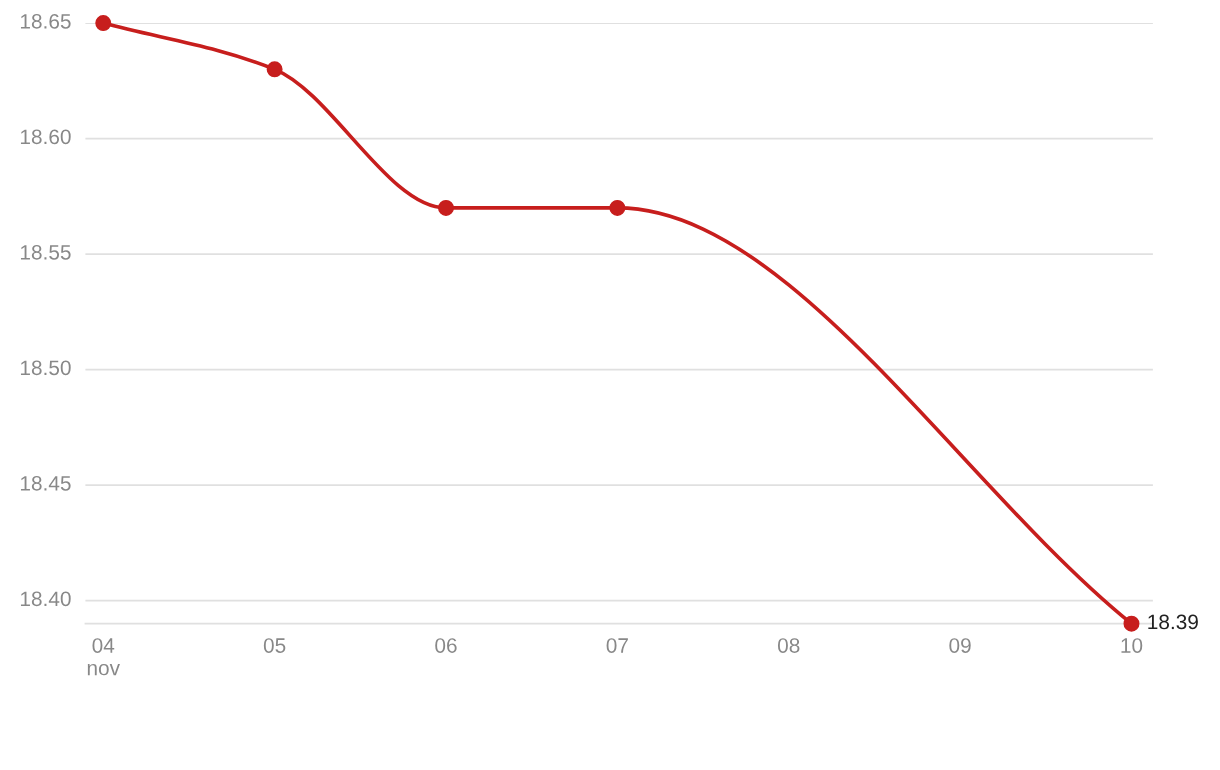 The image size is (1220, 770). I want to click on x-tick-label: 10, so click(1132, 645).